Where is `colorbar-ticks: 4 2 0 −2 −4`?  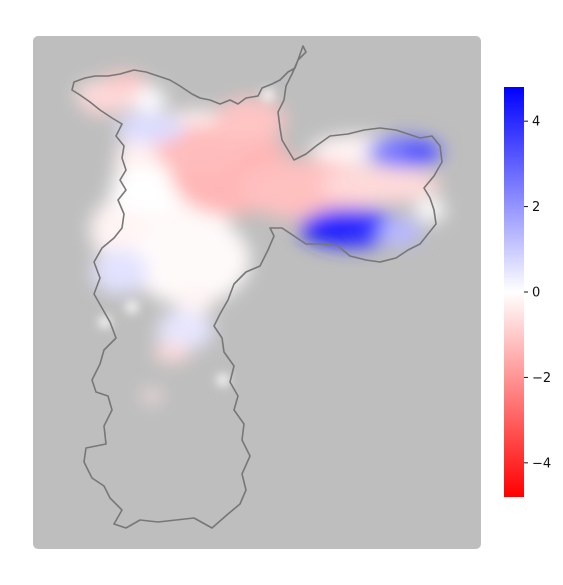 colorbar-ticks: 4 2 0 −2 −4 is located at coordinates (537, 293).